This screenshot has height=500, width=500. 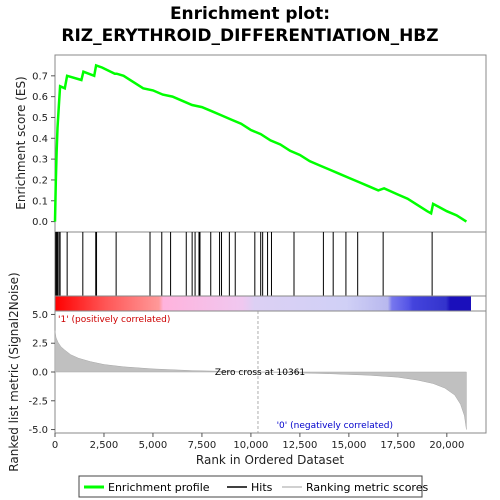 What do you see at coordinates (335, 426) in the screenshot?
I see `negative-correlation-label: '0' (negatively correlated)` at bounding box center [335, 426].